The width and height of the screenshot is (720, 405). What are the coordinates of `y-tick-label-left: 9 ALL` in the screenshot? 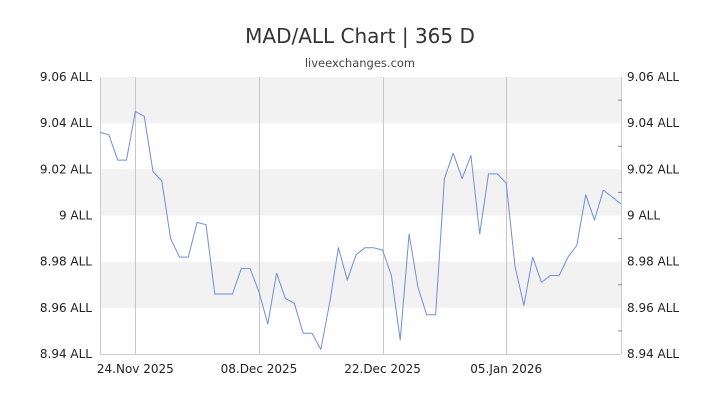 It's located at (75, 216).